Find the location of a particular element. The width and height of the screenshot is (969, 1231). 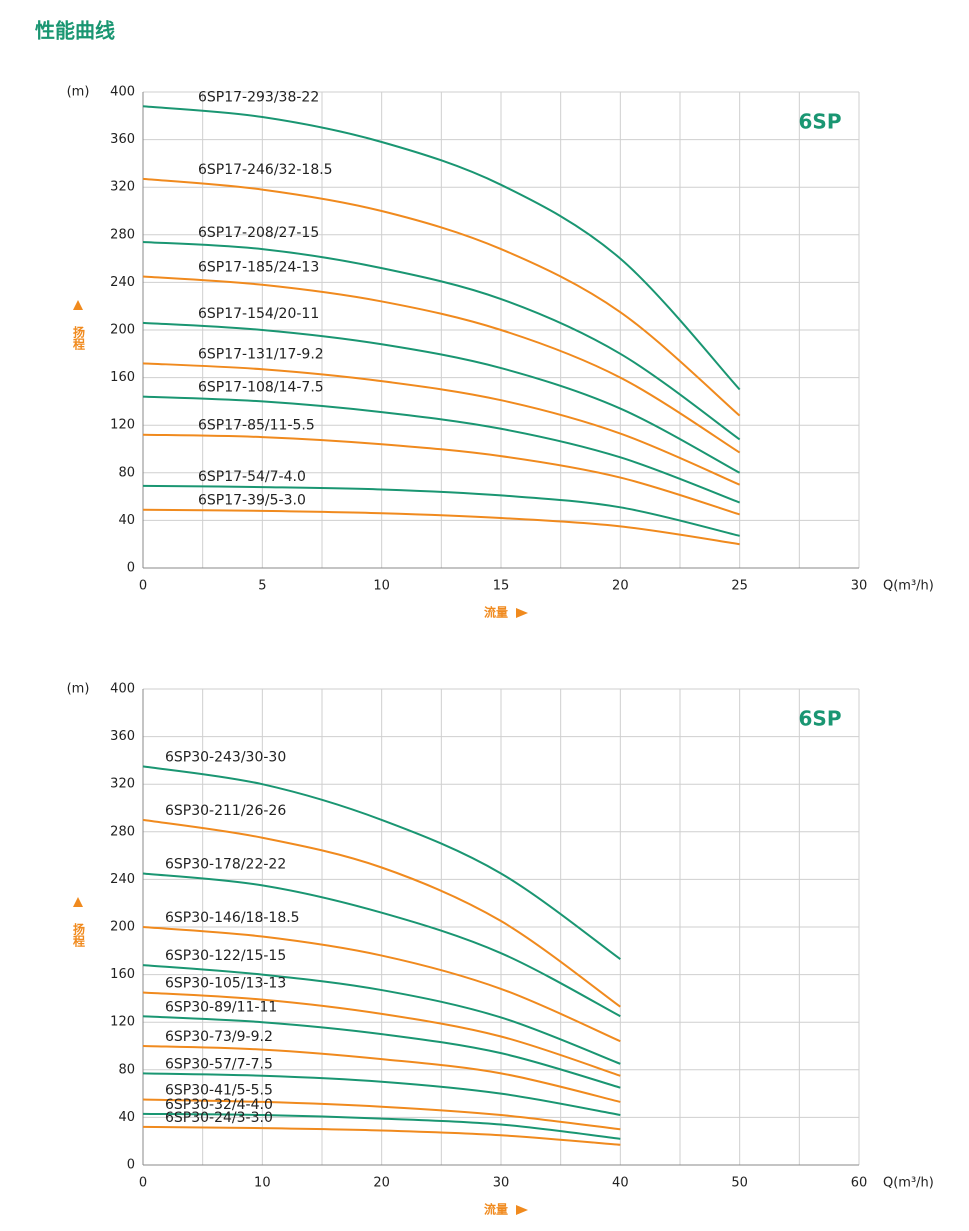

curve-label: 6SP17-54/7-4.0 is located at coordinates (252, 477).